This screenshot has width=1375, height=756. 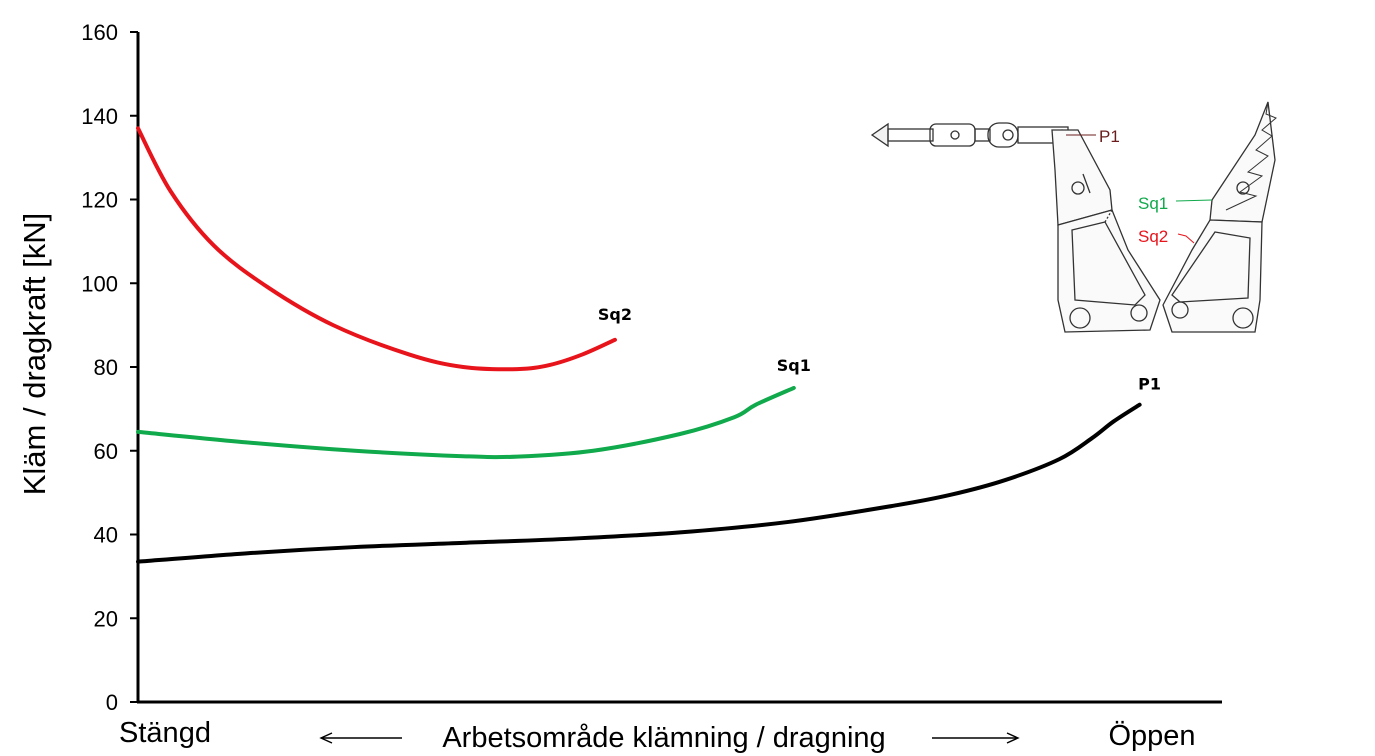 I want to click on right-arrow-icon, so click(x=976, y=738).